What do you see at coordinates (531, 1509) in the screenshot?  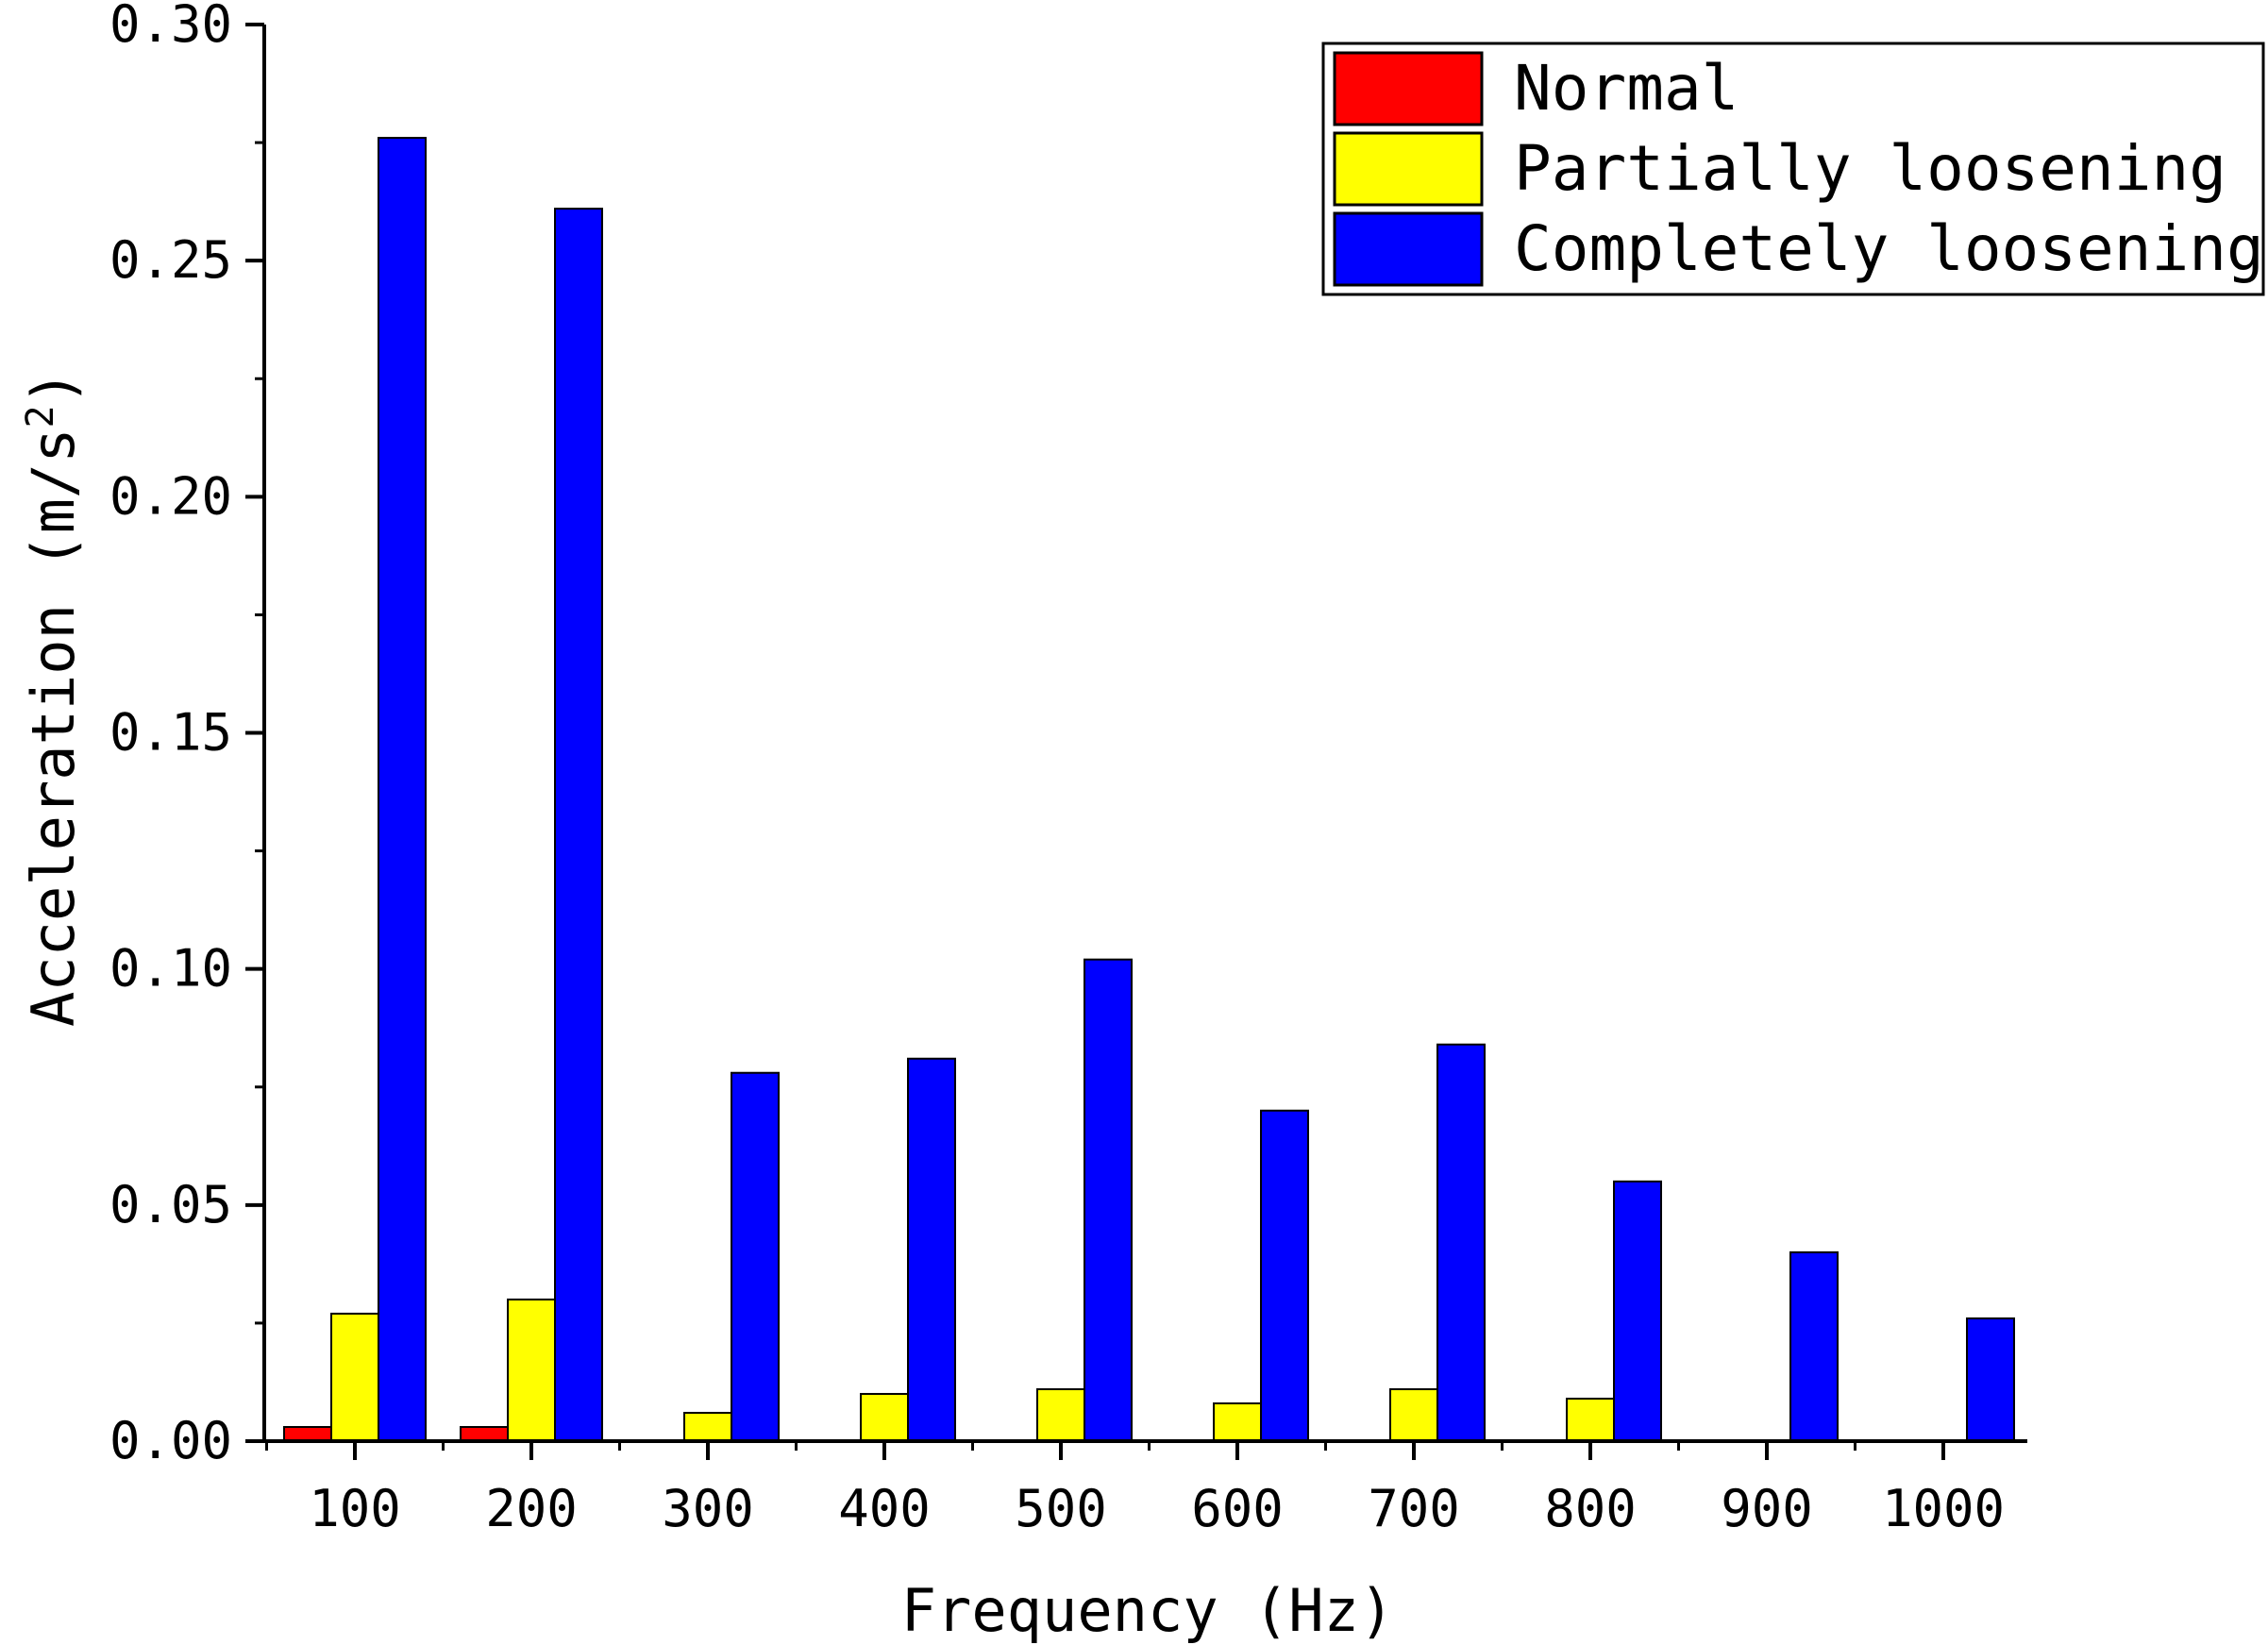 I see `x-tick-label: 200` at bounding box center [531, 1509].